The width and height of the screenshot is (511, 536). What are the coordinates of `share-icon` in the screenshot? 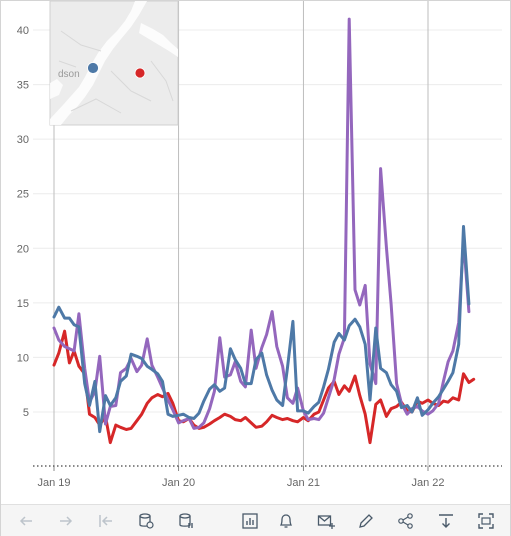 It's located at (405, 521).